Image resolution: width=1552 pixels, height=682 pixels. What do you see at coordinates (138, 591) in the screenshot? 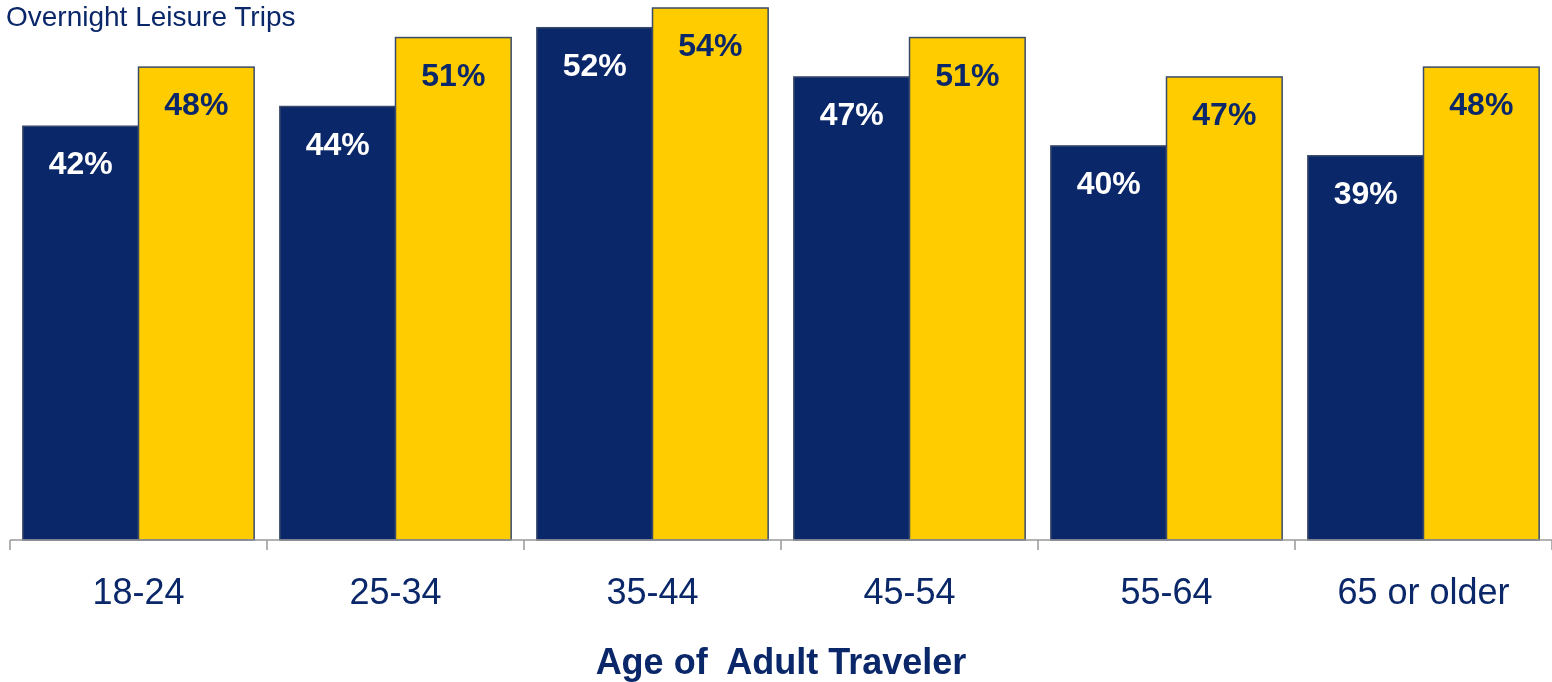
I see `x-tick-label: 18-24` at bounding box center [138, 591].